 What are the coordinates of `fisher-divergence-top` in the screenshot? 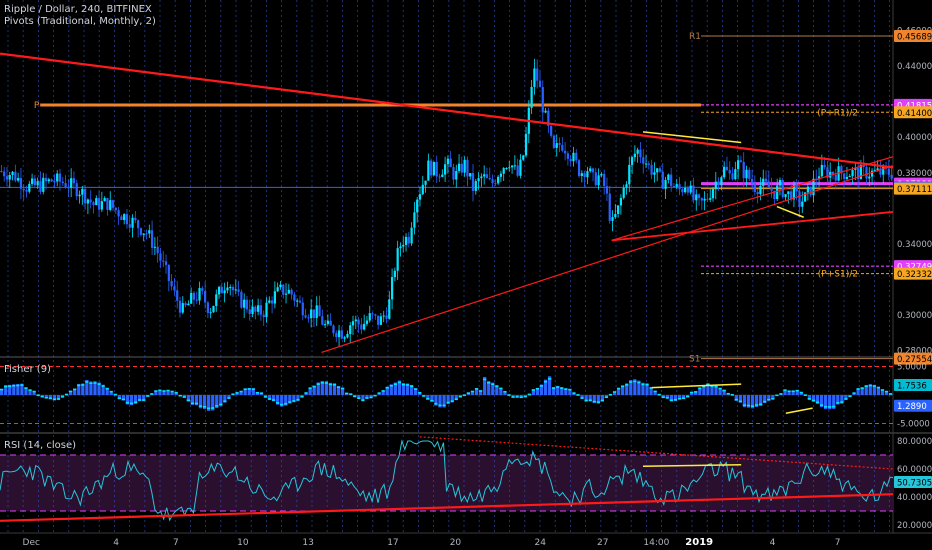 It's located at (696, 386).